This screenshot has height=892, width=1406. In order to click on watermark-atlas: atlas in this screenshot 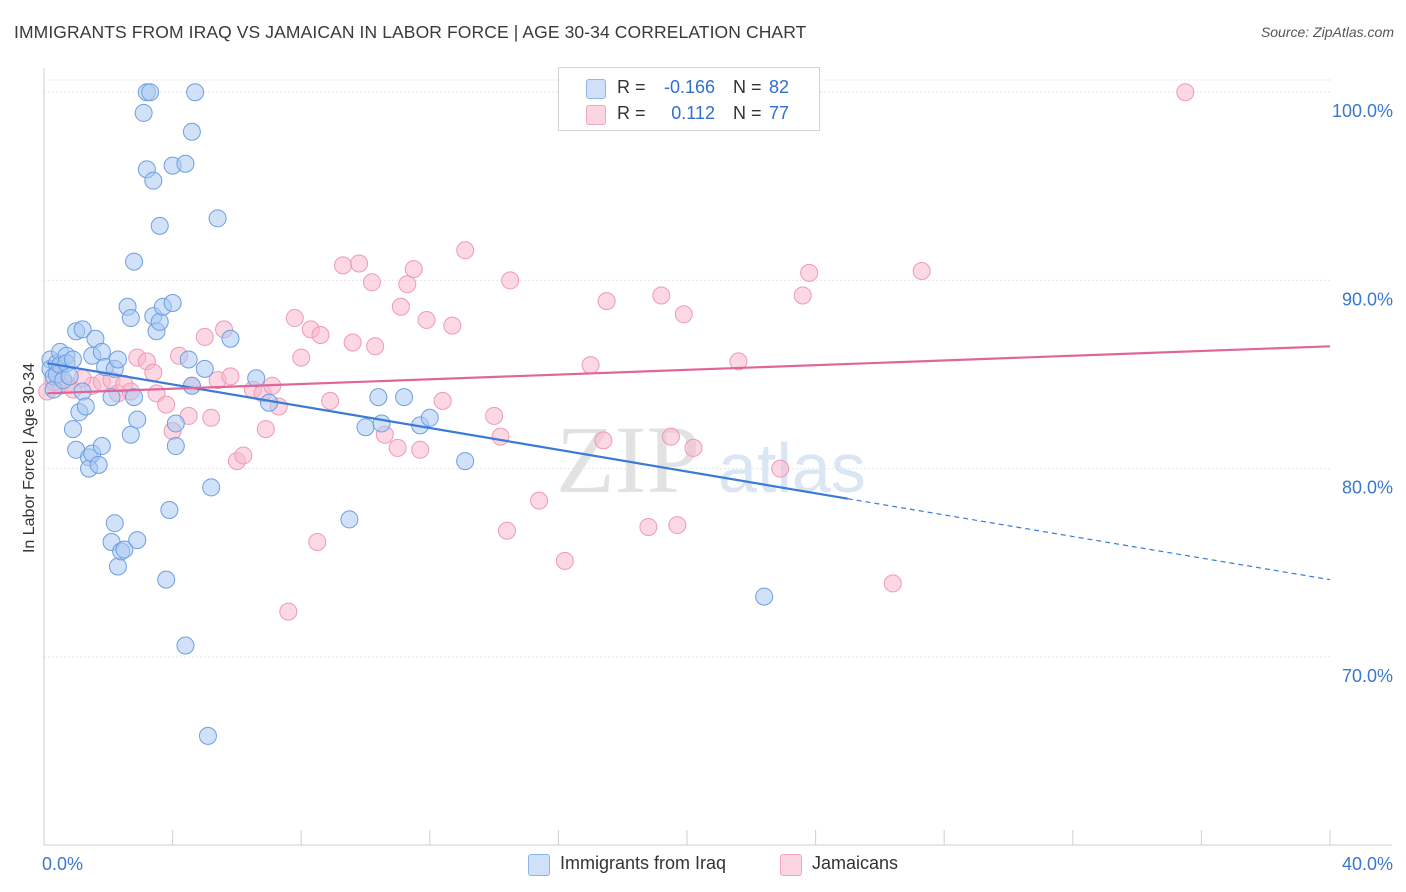, I will do `click(792, 468)`.